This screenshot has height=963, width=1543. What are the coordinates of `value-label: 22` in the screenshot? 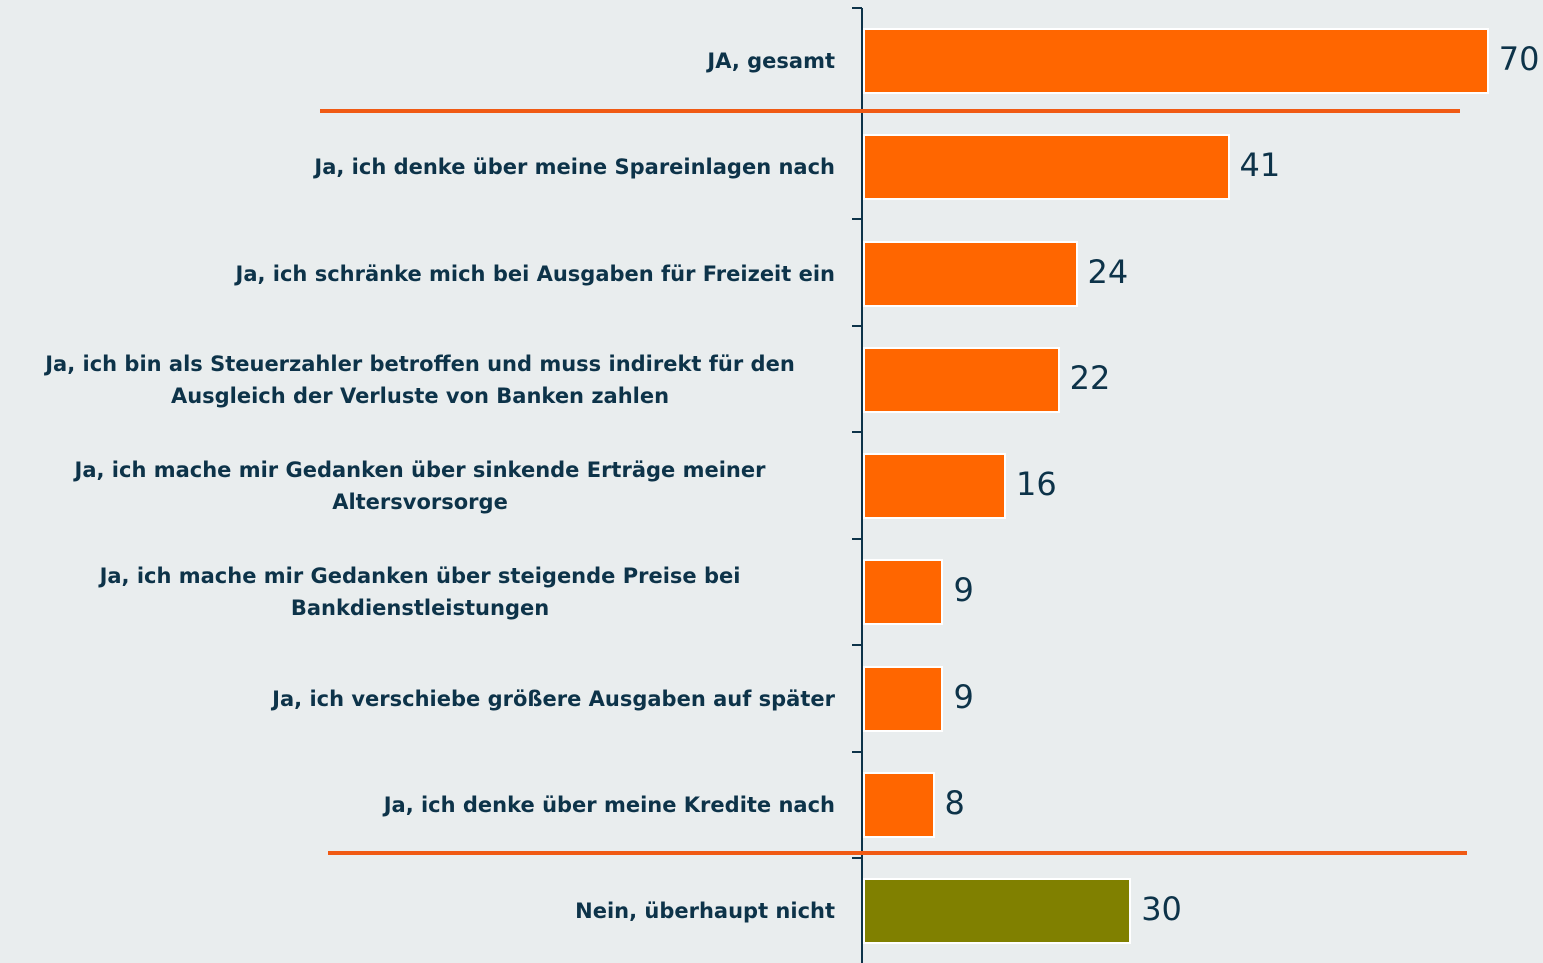 It's located at (1090, 377).